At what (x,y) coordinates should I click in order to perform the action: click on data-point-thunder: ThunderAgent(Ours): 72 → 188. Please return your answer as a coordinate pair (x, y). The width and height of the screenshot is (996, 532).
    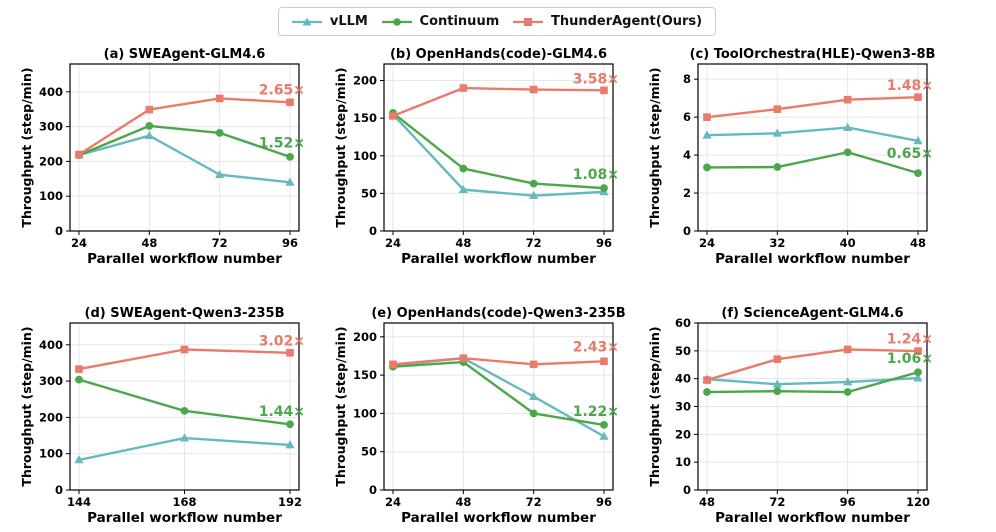
    Looking at the image, I should click on (533, 89).